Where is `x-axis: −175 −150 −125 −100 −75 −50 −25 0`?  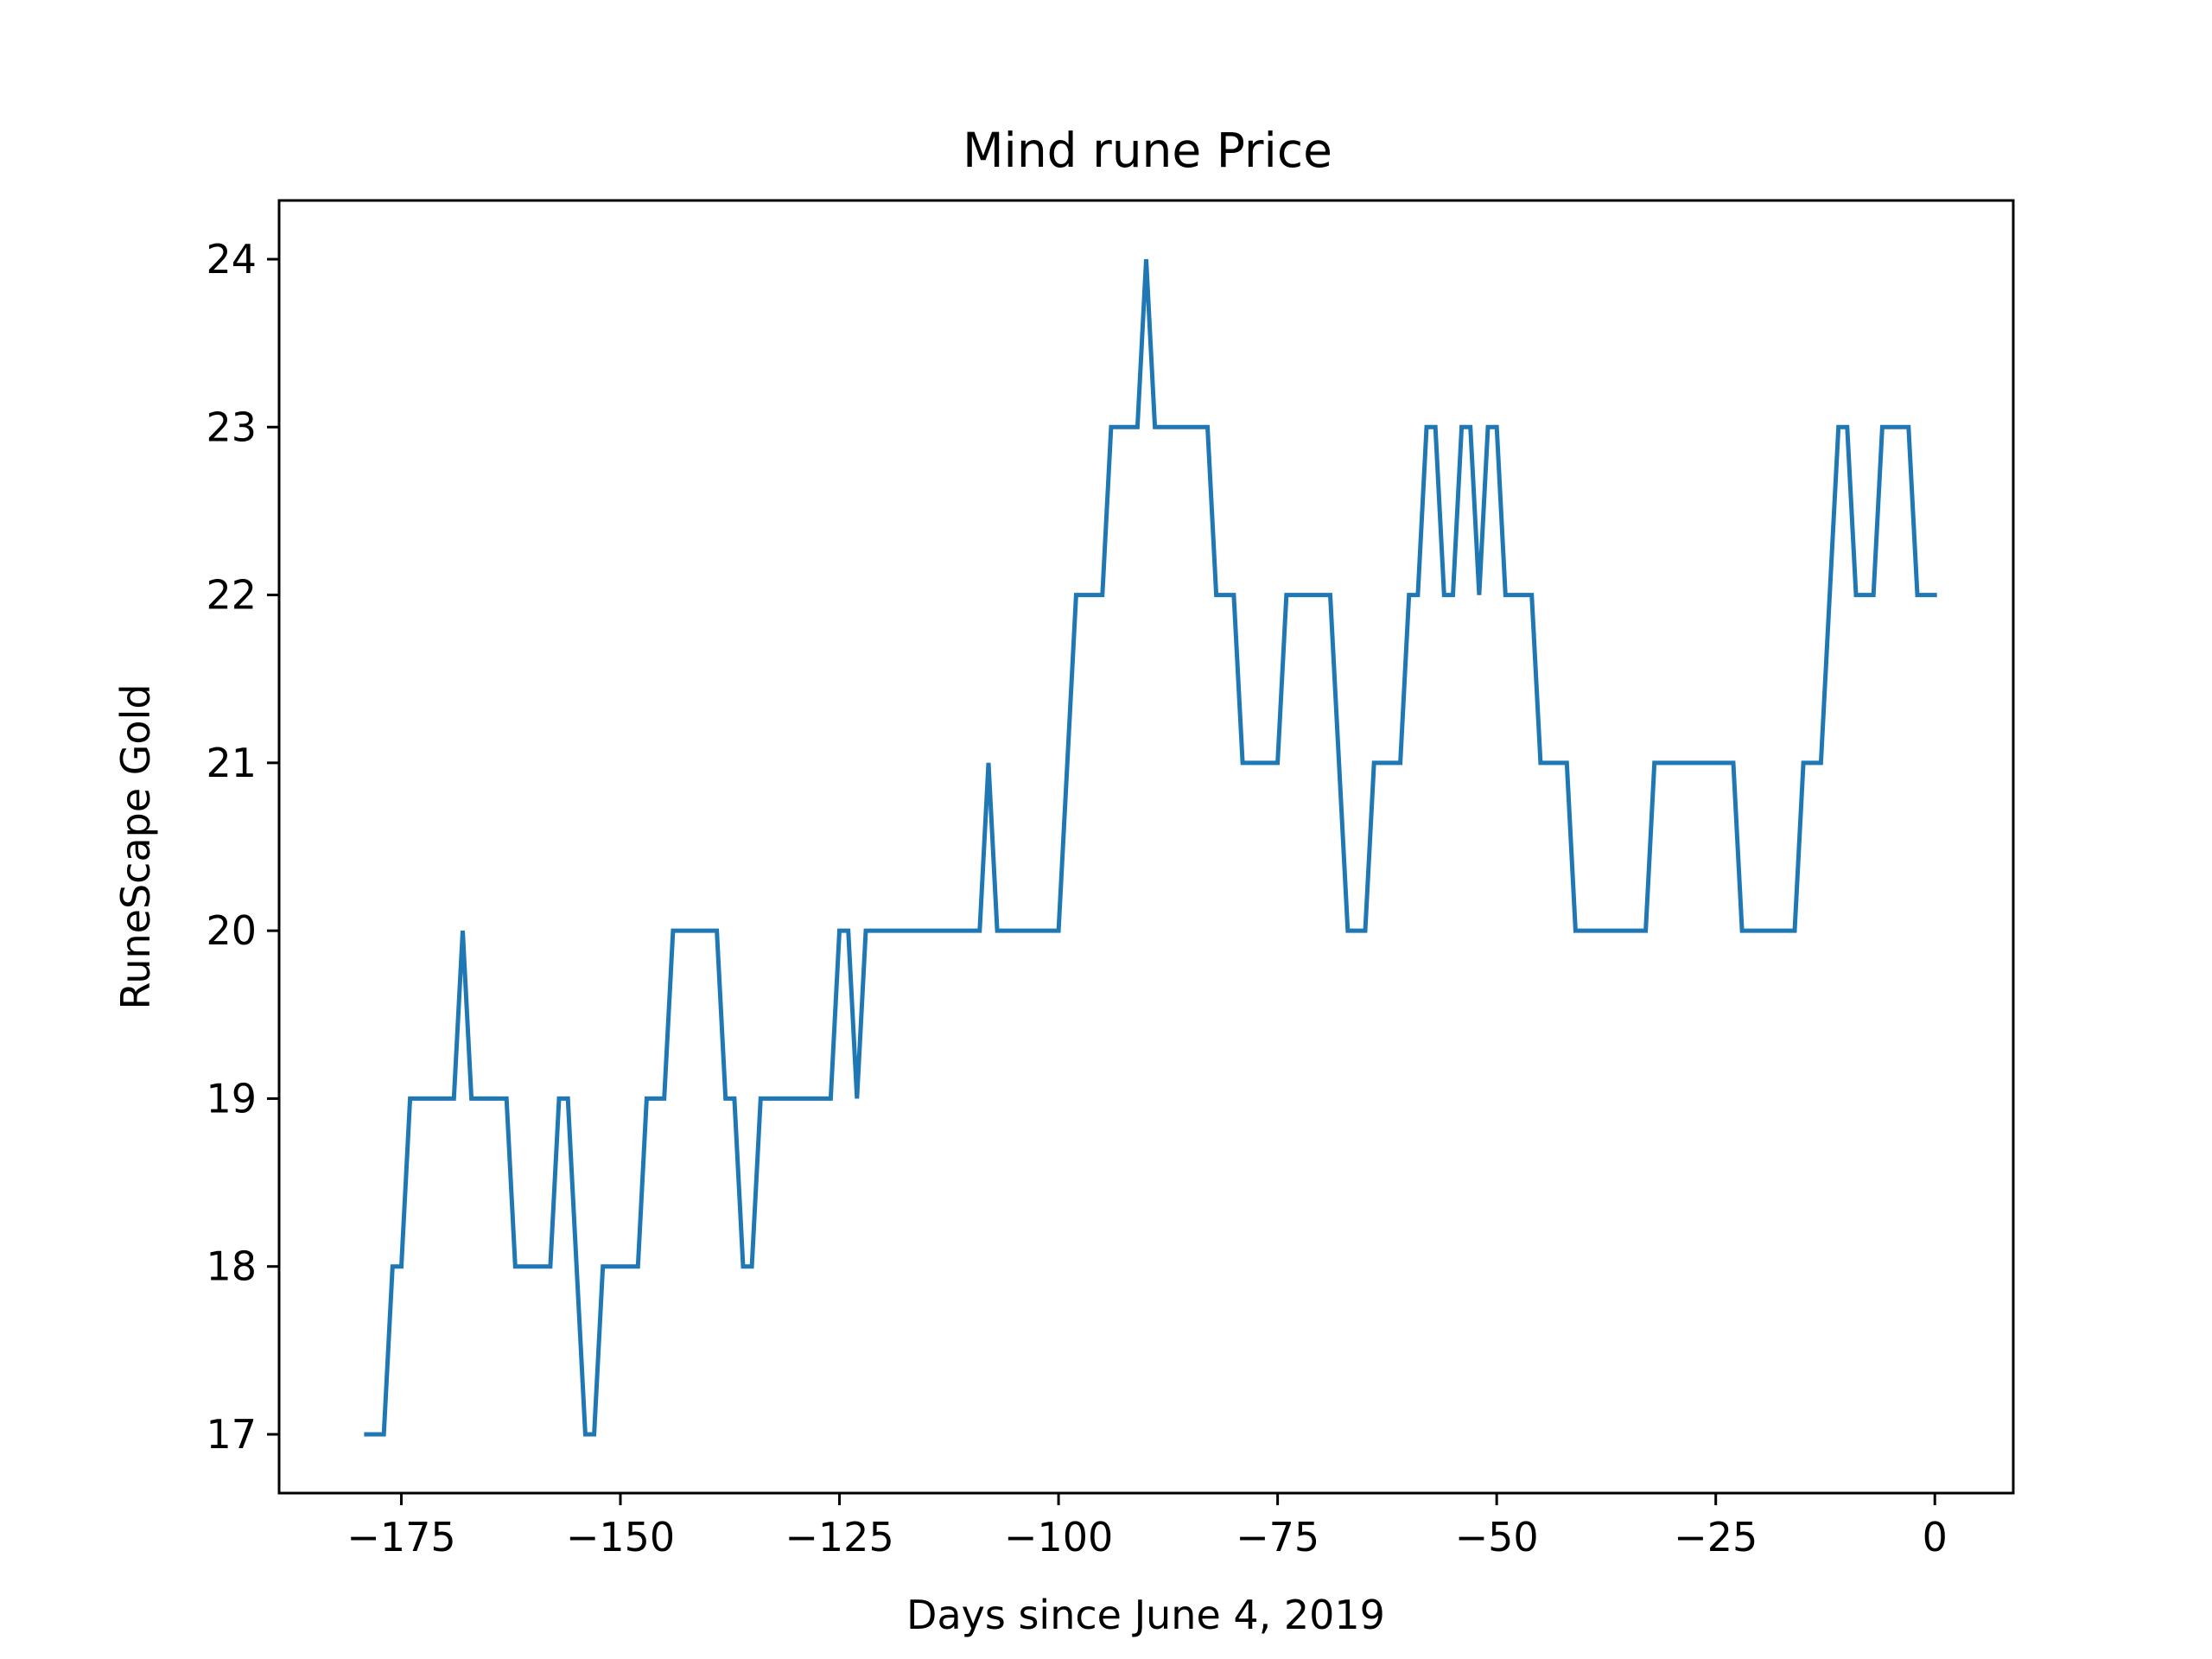 x-axis: −175 −150 −125 −100 −75 −50 −25 0 is located at coordinates (1147, 1526).